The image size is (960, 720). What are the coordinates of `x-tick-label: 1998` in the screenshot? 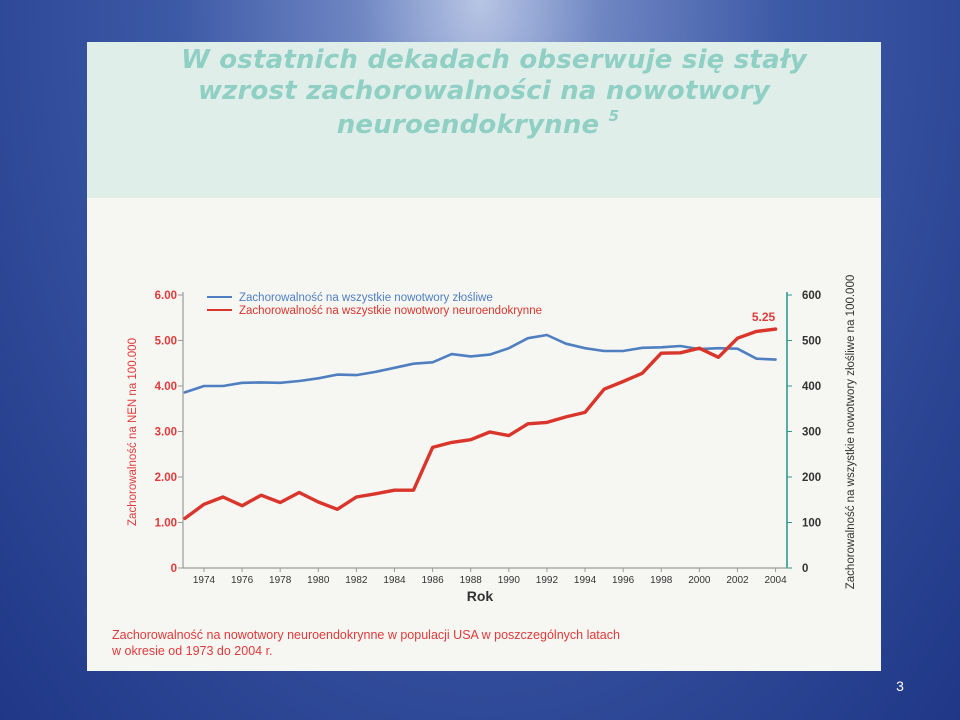 It's located at (661, 580).